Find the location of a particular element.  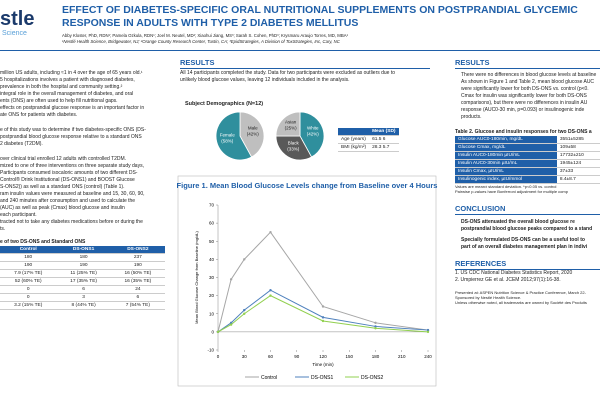

legend-label: Control is located at coordinates (269, 378).